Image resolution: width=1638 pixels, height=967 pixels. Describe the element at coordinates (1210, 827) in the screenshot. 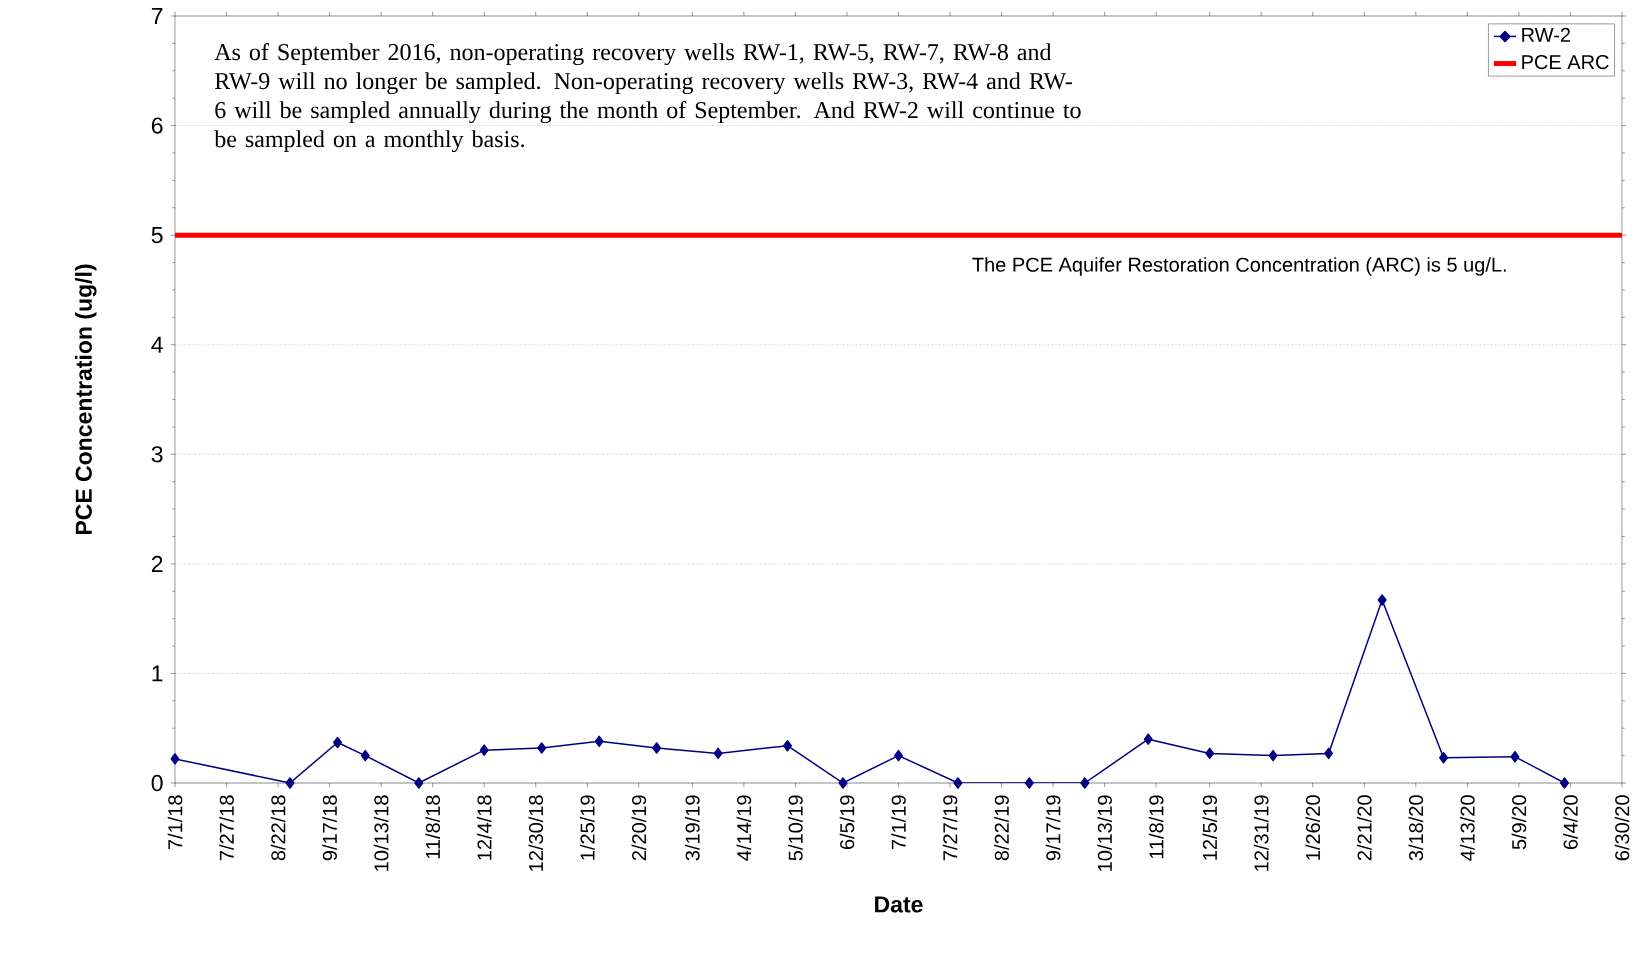

I see `x-tick-label: 12/5/19` at that location.